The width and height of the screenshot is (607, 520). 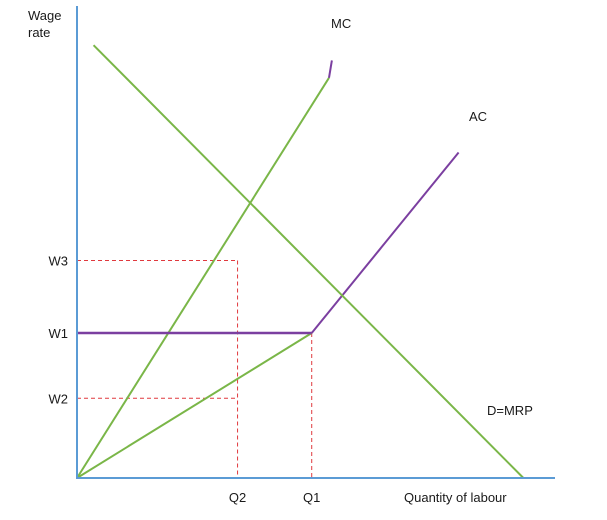 What do you see at coordinates (478, 116) in the screenshot?
I see `ac-label: AC` at bounding box center [478, 116].